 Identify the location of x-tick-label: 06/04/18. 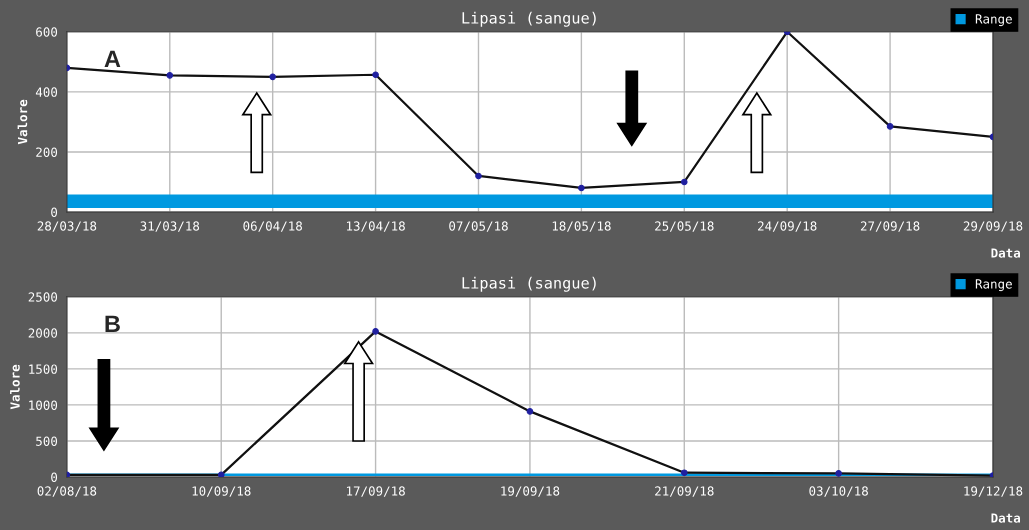
(272, 226).